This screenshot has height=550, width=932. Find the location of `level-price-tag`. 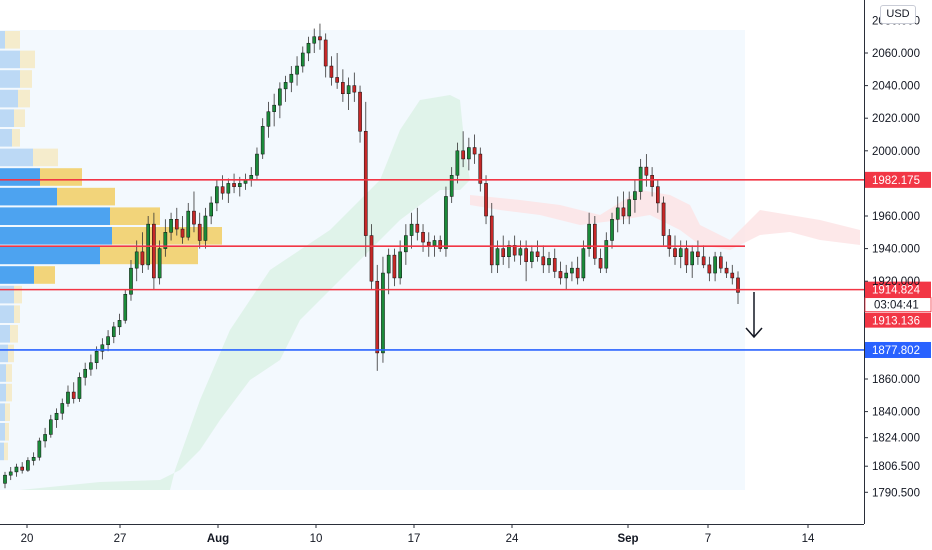

level-price-tag is located at coordinates (898, 179).